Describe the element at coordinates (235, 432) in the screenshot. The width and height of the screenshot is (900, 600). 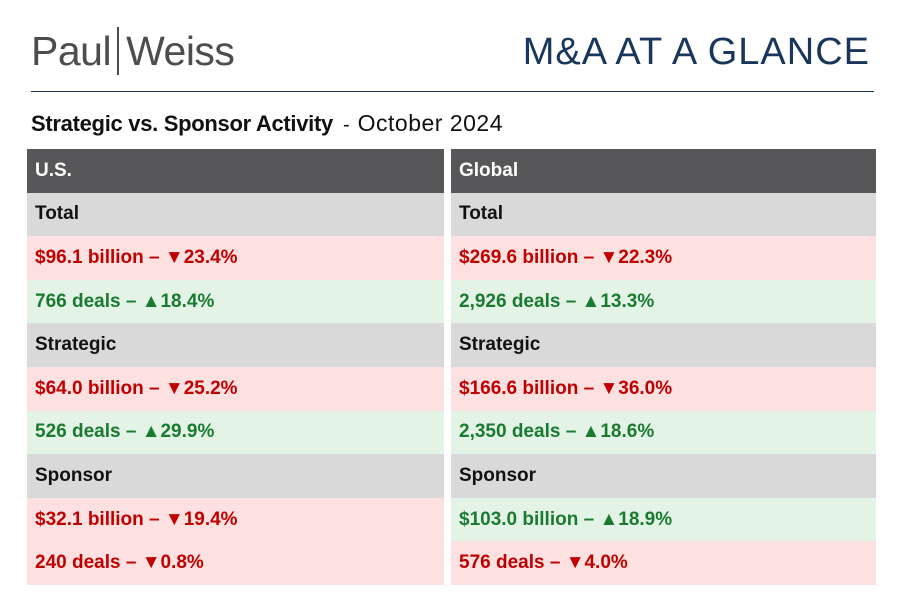
I see `us-strategic-deals: 526 deals – ▲29.9%` at that location.